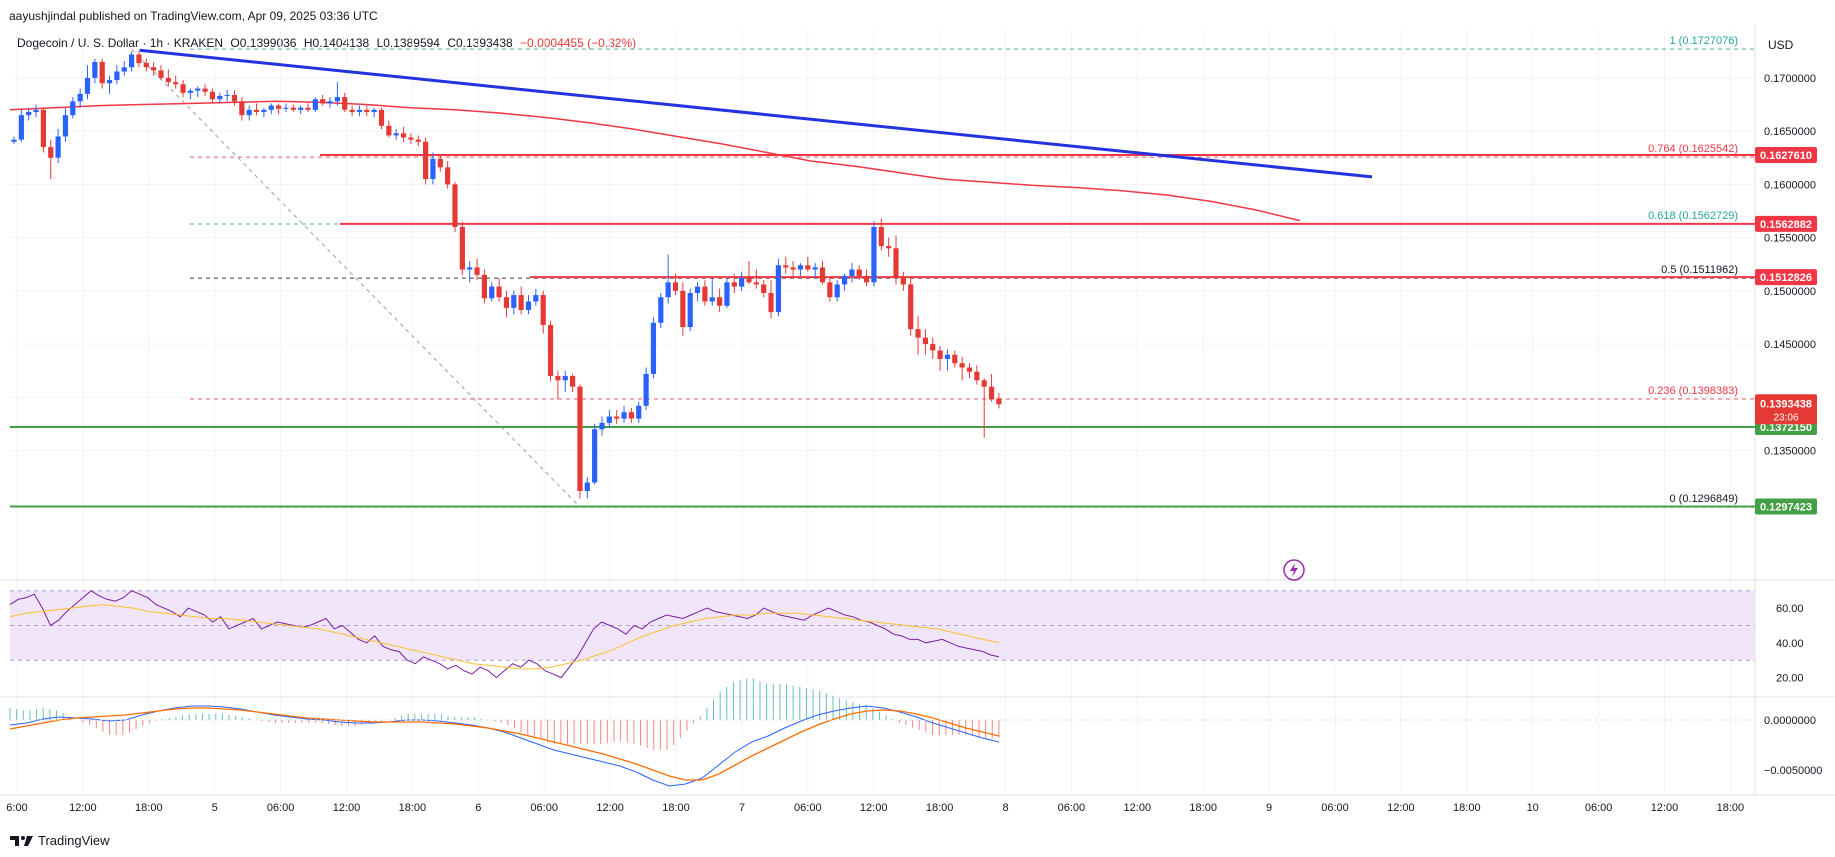  I want to click on time-tick-label: 7, so click(742, 808).